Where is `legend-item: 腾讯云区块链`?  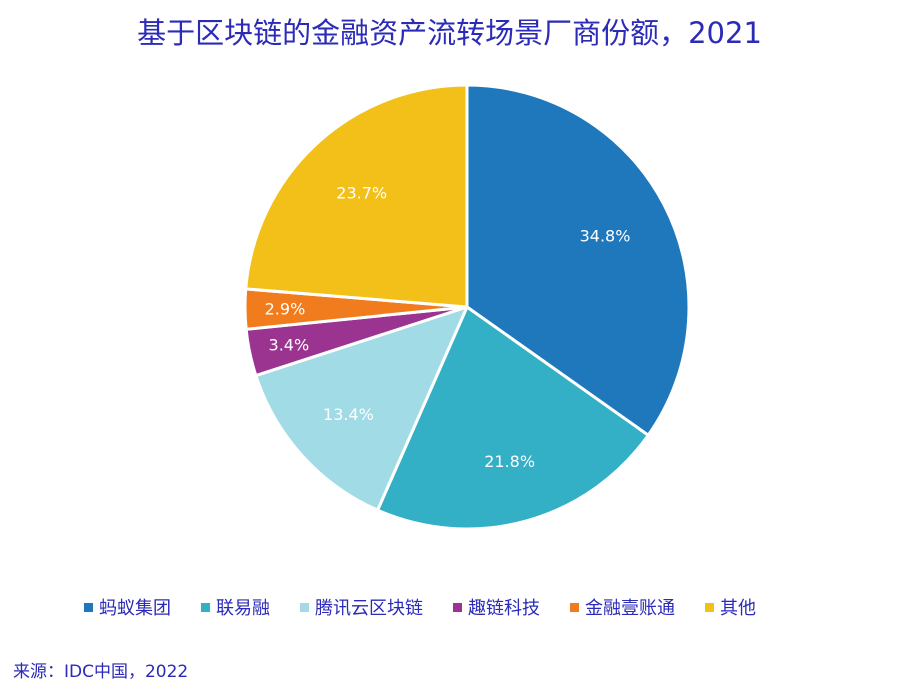
legend-item: 腾讯云区块链 is located at coordinates (361, 607).